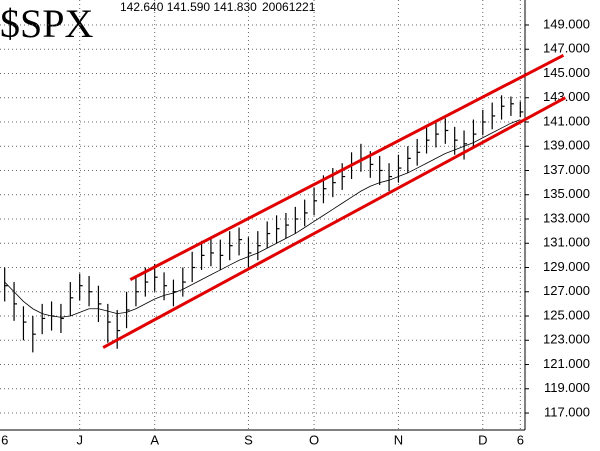 The image size is (600, 451). Describe the element at coordinates (566, 217) in the screenshot. I see `y-tick-label: 133.000` at that location.